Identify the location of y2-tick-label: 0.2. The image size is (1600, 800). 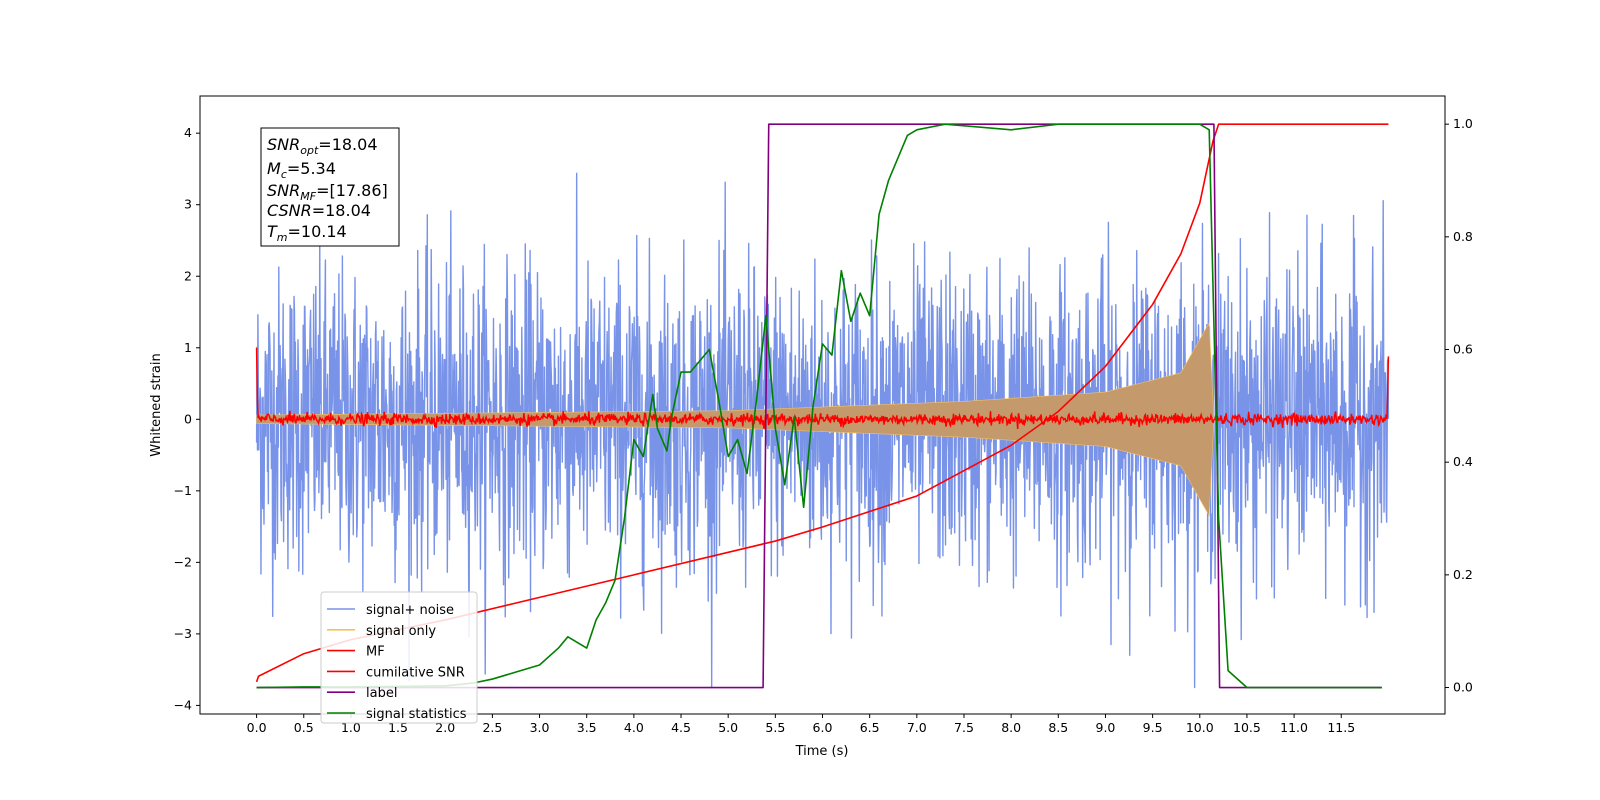
(1463, 574).